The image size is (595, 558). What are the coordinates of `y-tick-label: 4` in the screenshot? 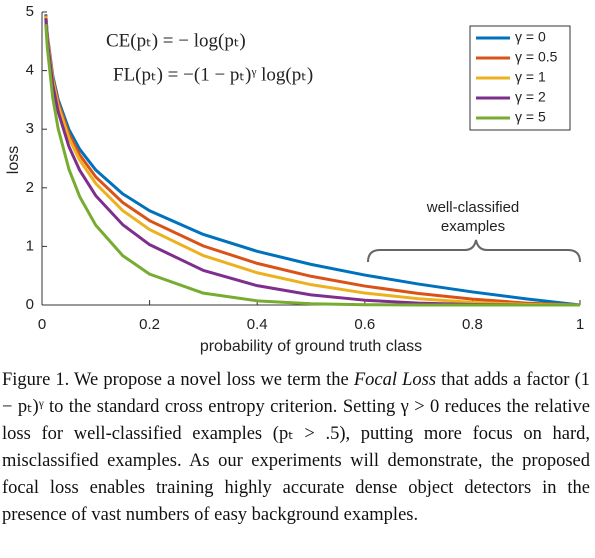 It's located at (30, 70).